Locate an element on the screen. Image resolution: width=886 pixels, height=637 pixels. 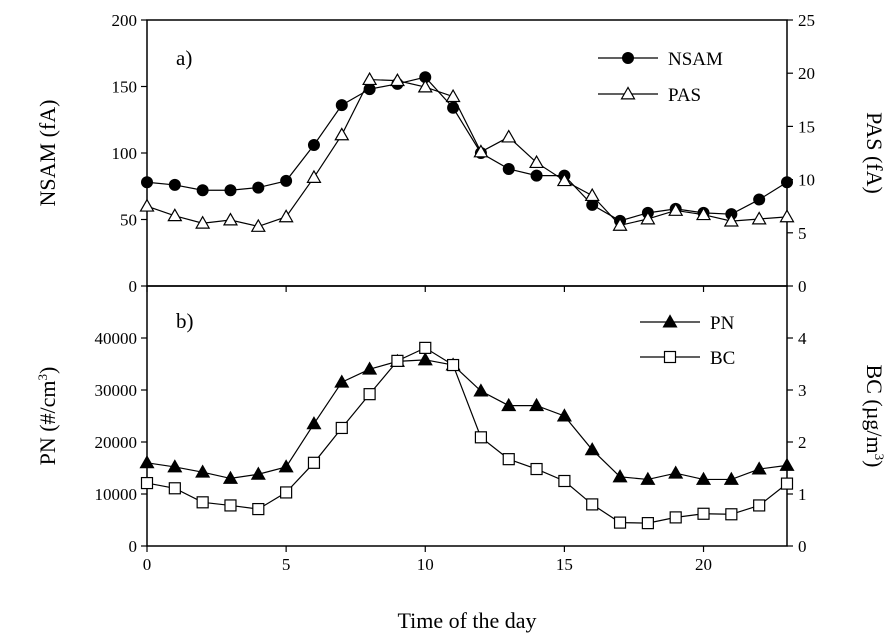
legend-label-nsam: NSAM is located at coordinates (695, 59).